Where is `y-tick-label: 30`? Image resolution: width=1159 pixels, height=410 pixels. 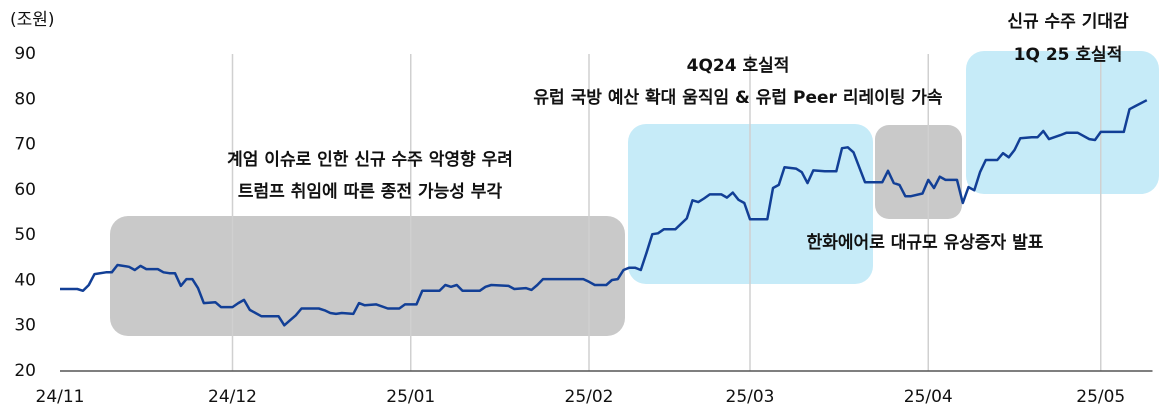 y-tick-label: 30 is located at coordinates (25, 326).